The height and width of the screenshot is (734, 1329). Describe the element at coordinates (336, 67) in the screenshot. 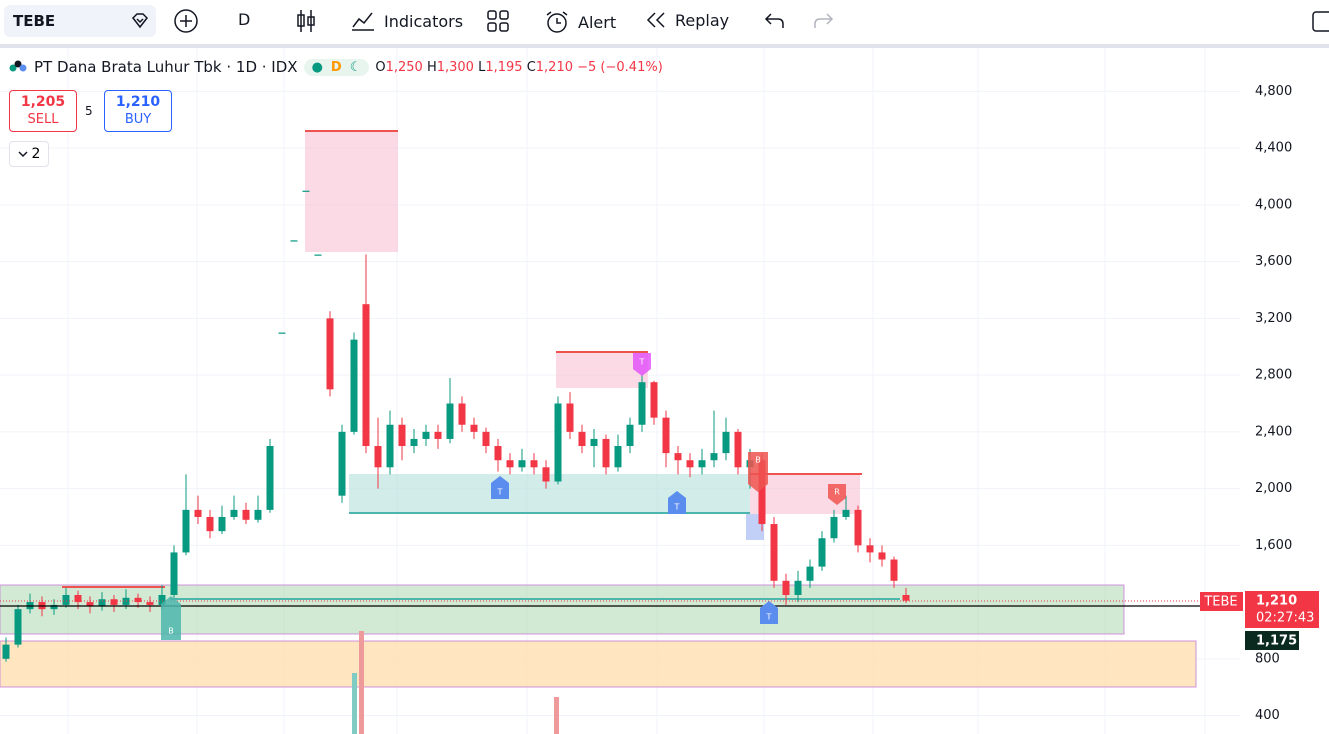

I see `badge: D` at that location.